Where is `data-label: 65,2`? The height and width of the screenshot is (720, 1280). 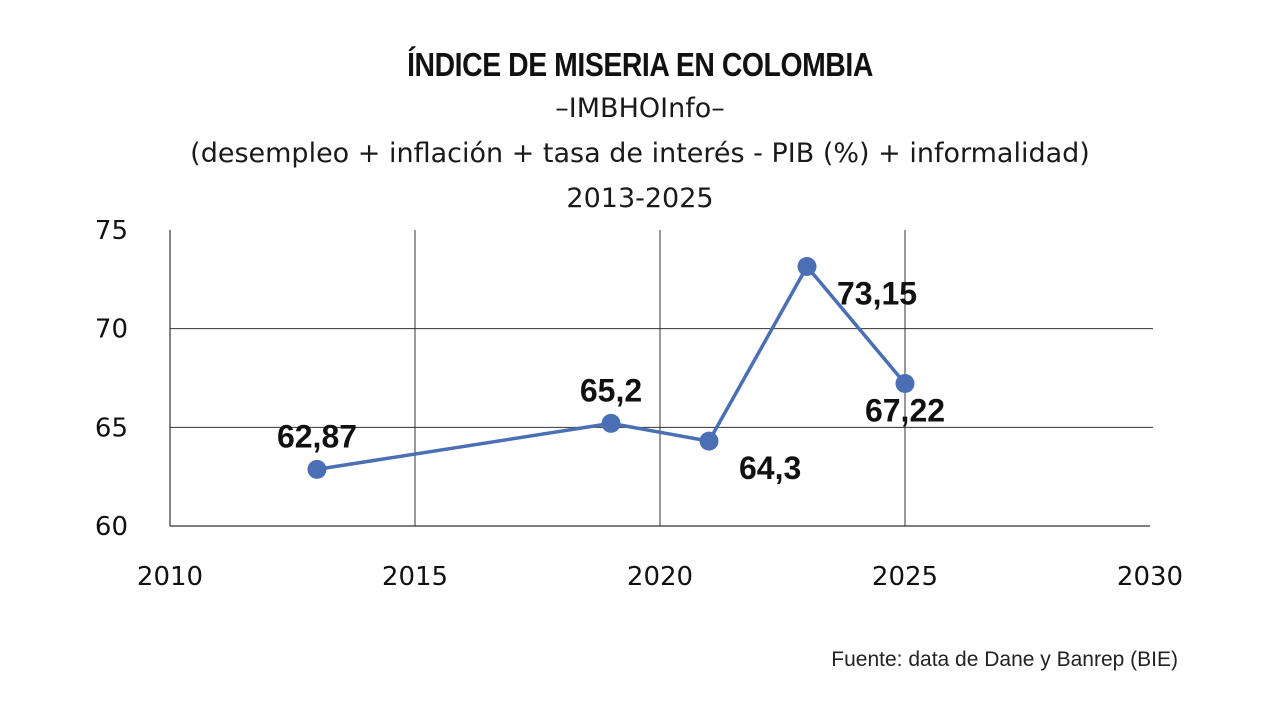 data-label: 65,2 is located at coordinates (611, 390).